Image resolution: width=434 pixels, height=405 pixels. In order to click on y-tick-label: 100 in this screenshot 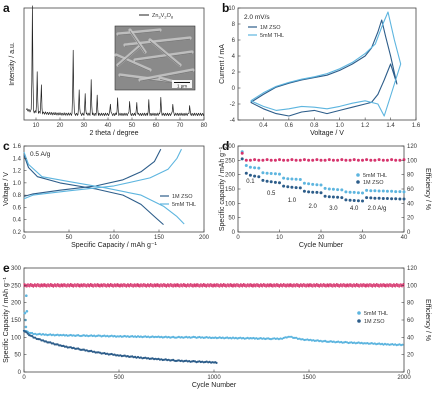, I will do `click(16, 338)`.